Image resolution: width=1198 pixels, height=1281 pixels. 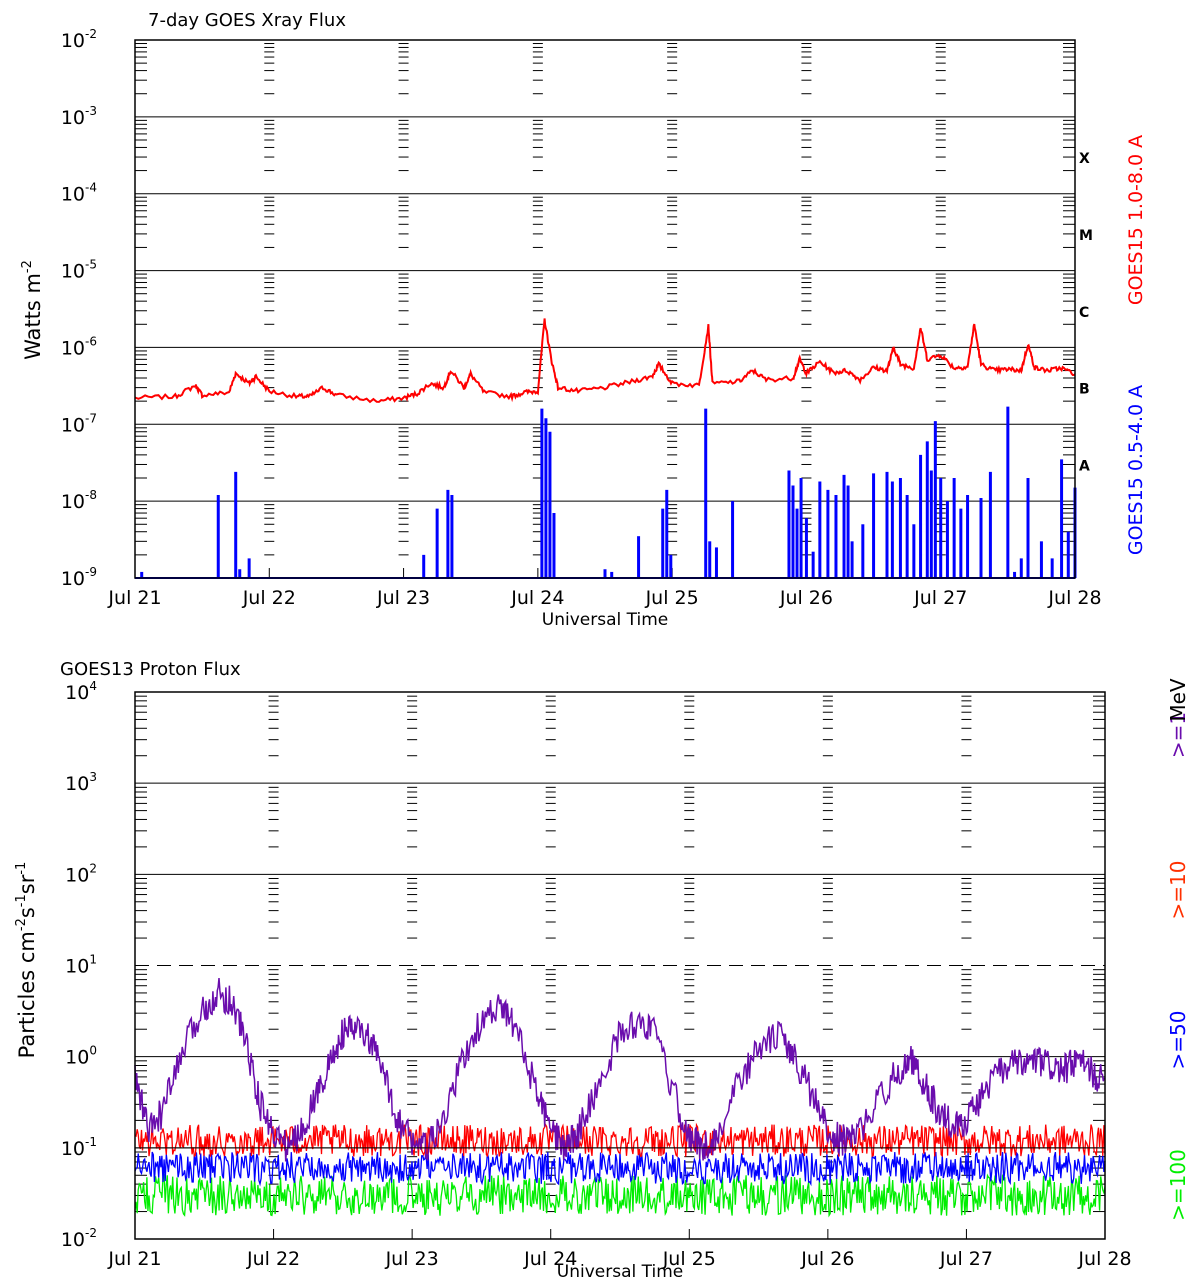 What do you see at coordinates (1084, 159) in the screenshot?
I see `flare-class-label: X` at bounding box center [1084, 159].